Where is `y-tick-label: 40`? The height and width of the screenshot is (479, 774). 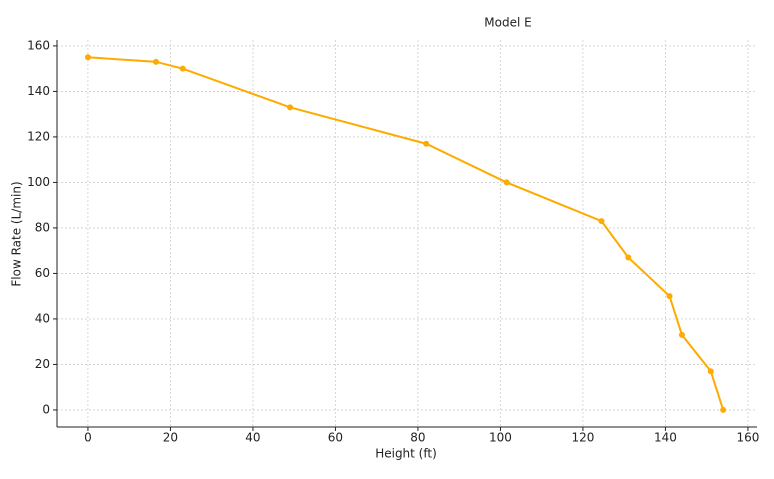 y-tick-label: 40 is located at coordinates (42, 318).